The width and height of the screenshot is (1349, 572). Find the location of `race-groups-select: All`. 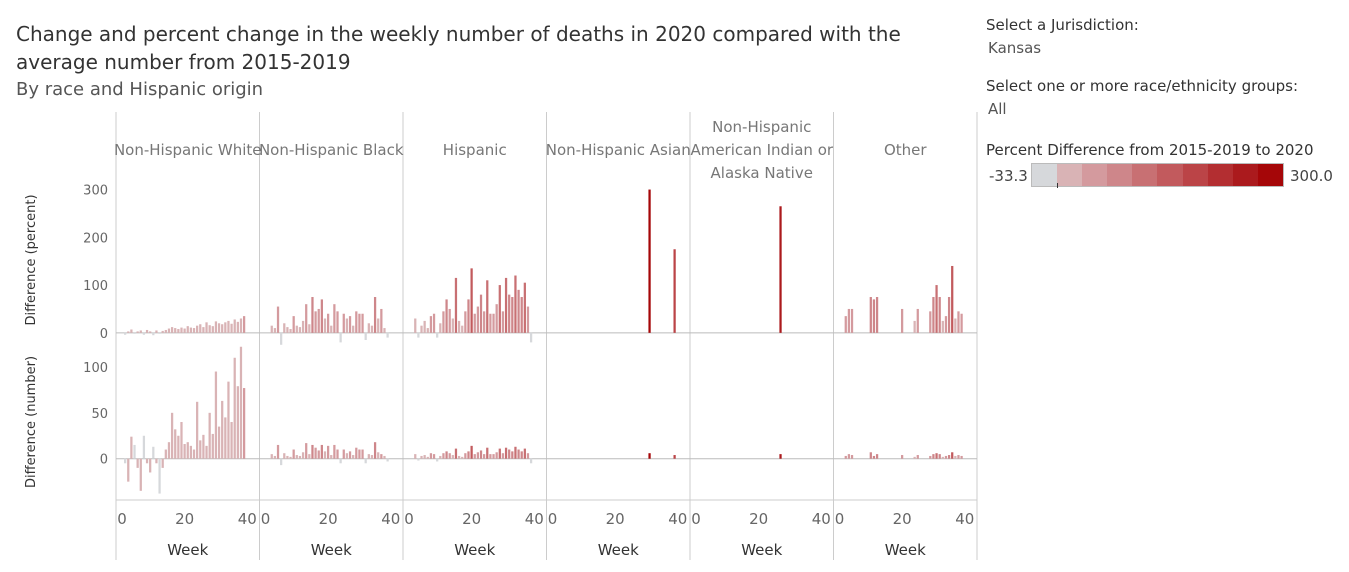

race-groups-select: All is located at coordinates (997, 109).